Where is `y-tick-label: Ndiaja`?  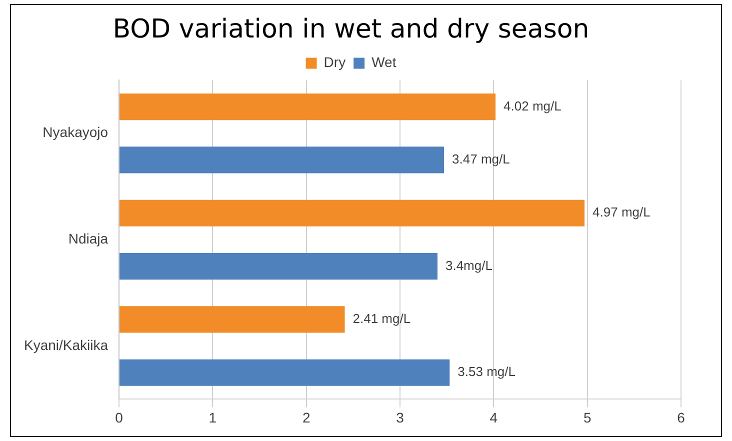
y-tick-label: Ndiaja is located at coordinates (88, 238).